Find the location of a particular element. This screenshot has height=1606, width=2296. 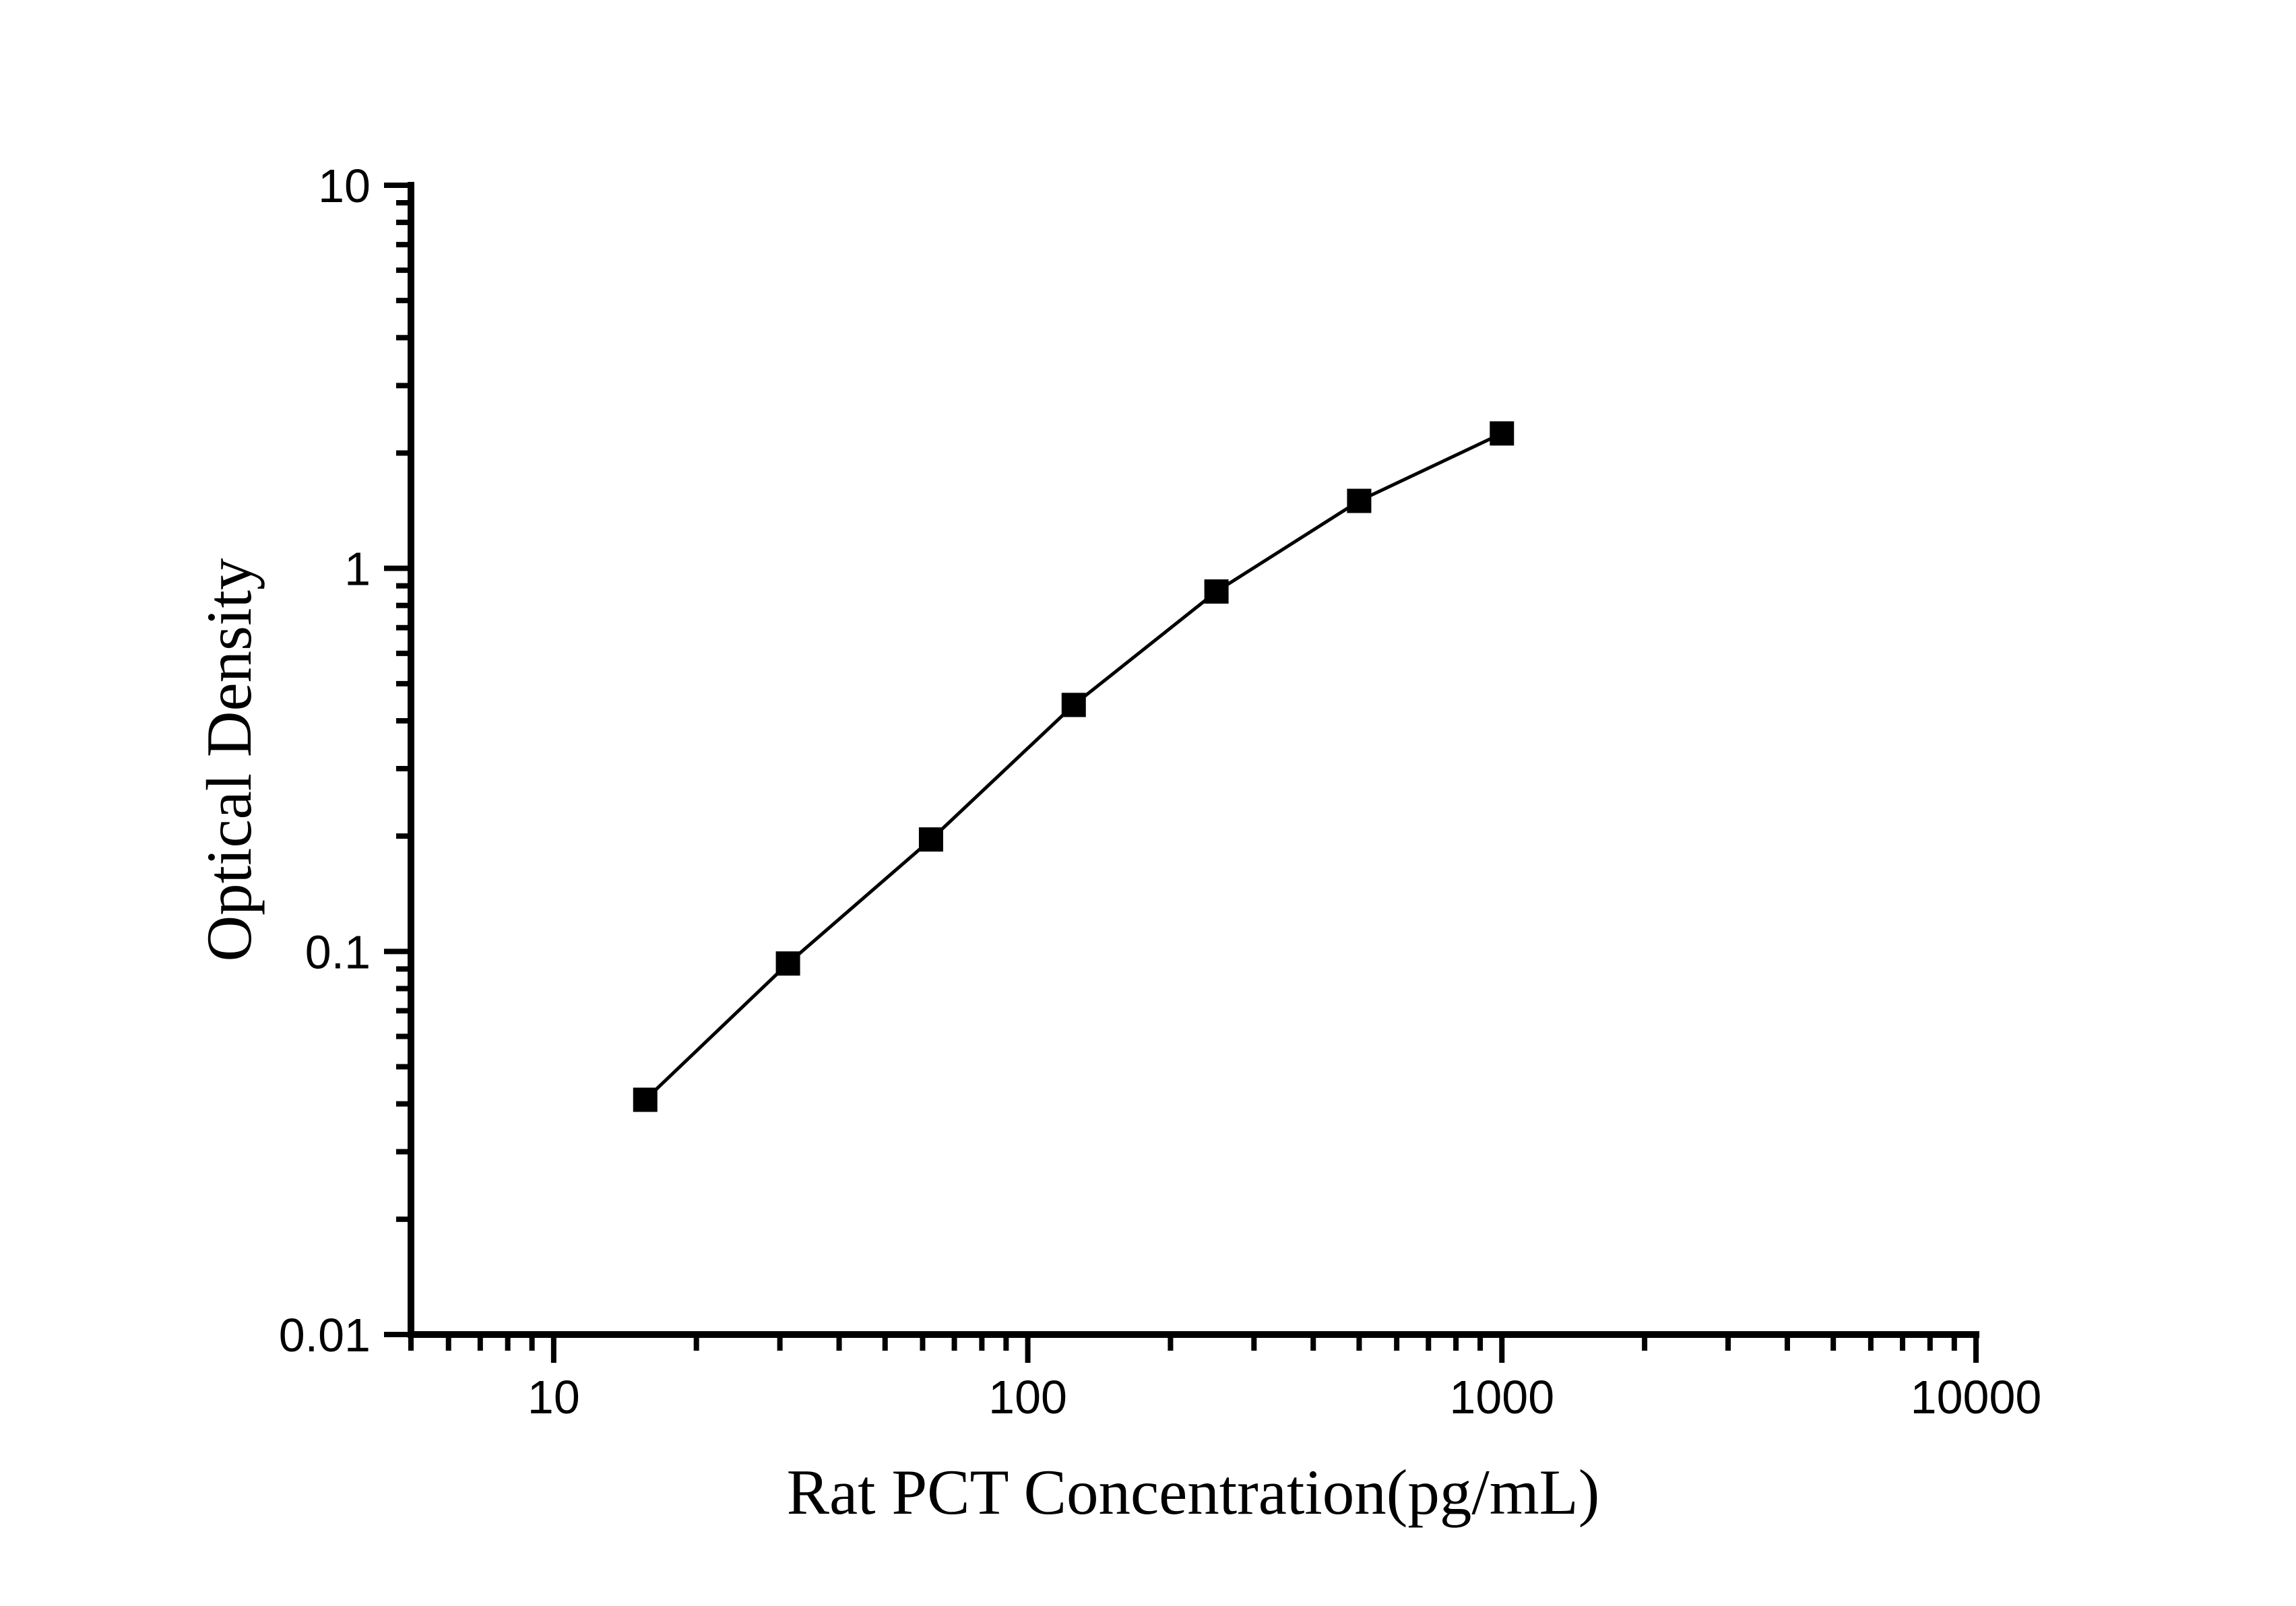

y-tick-label: 10 is located at coordinates (344, 186).